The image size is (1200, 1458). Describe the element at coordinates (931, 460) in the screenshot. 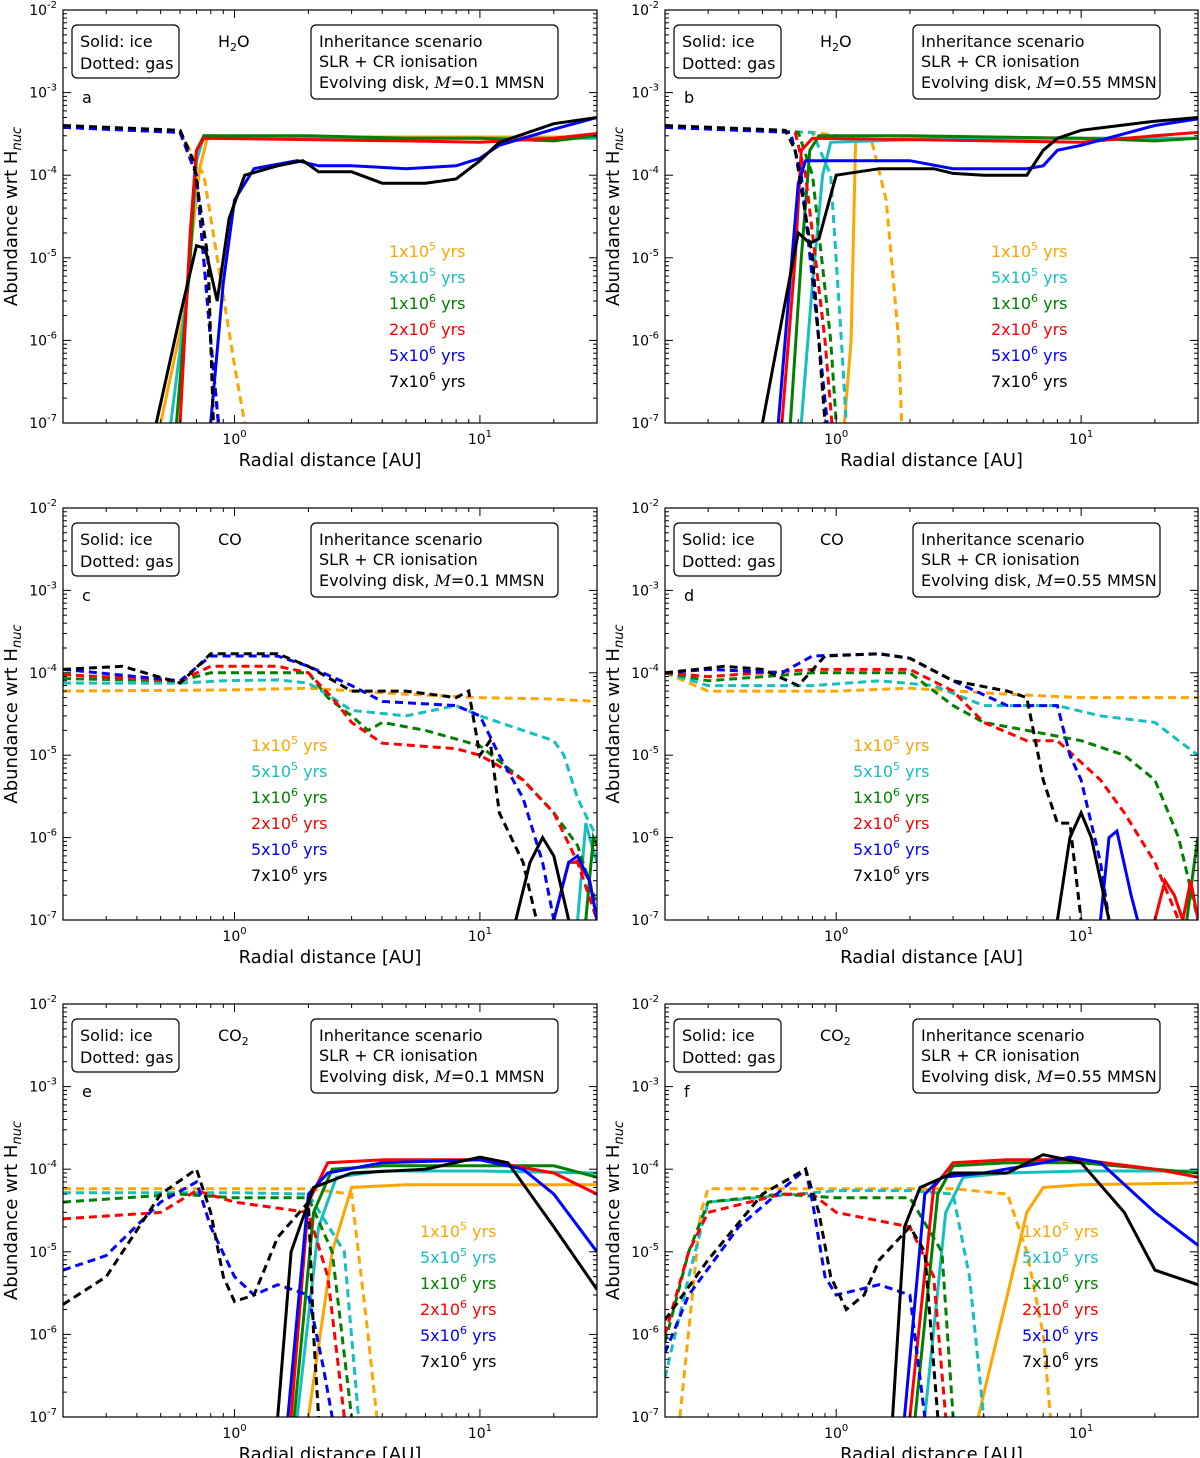

I see `x-axis-label: Radial distance [AU]` at that location.